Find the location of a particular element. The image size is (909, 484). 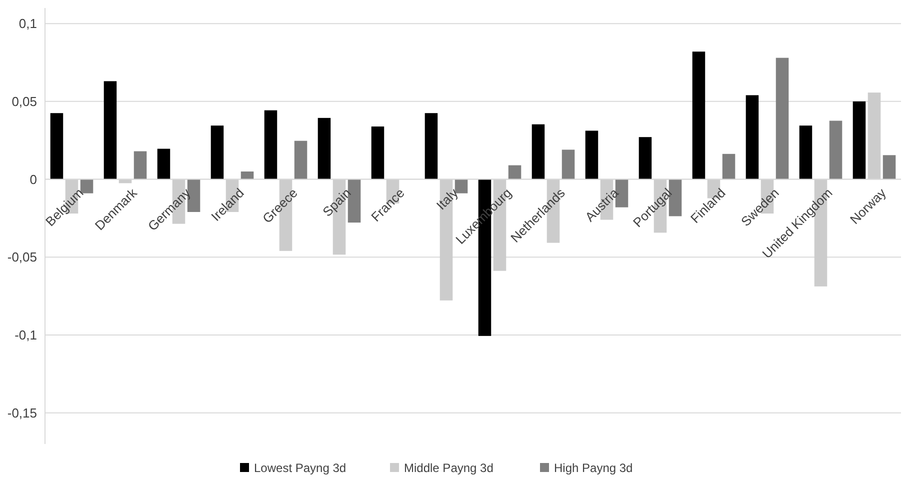

y-tick-label: -0,15 is located at coordinates (22, 412).